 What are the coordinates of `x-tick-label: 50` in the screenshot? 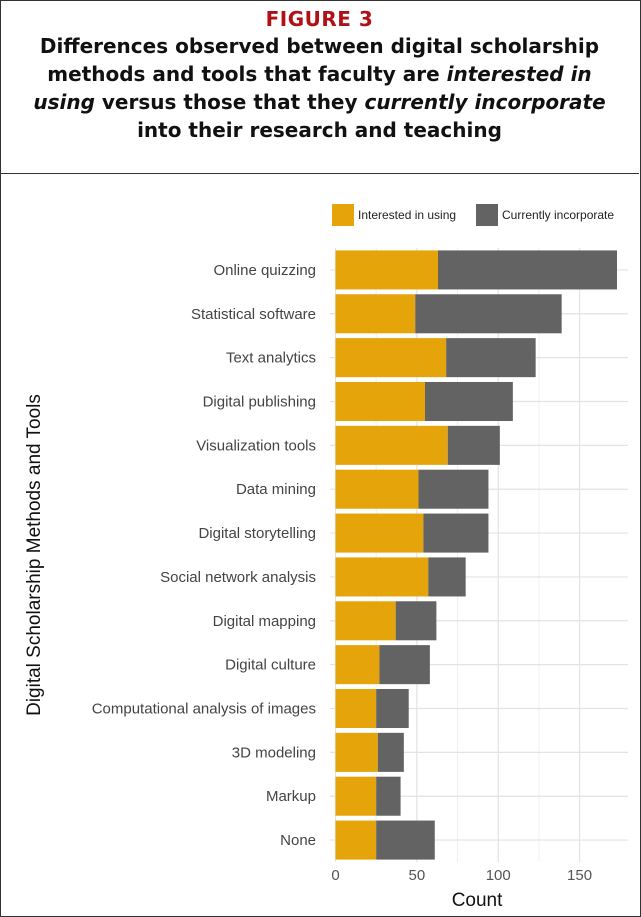 It's located at (417, 875).